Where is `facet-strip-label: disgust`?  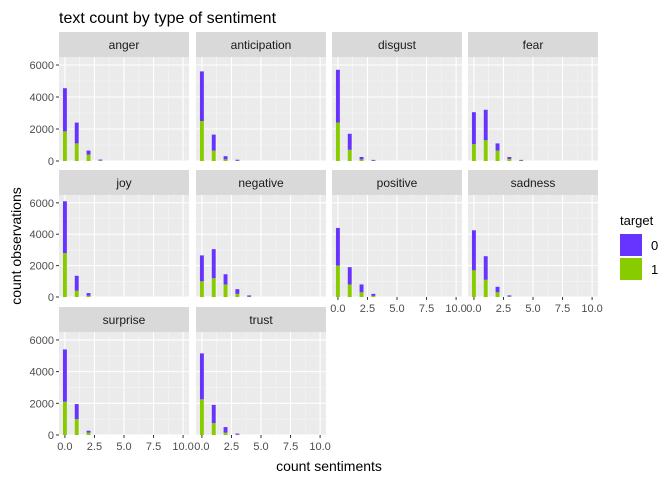 facet-strip-label: disgust is located at coordinates (397, 45).